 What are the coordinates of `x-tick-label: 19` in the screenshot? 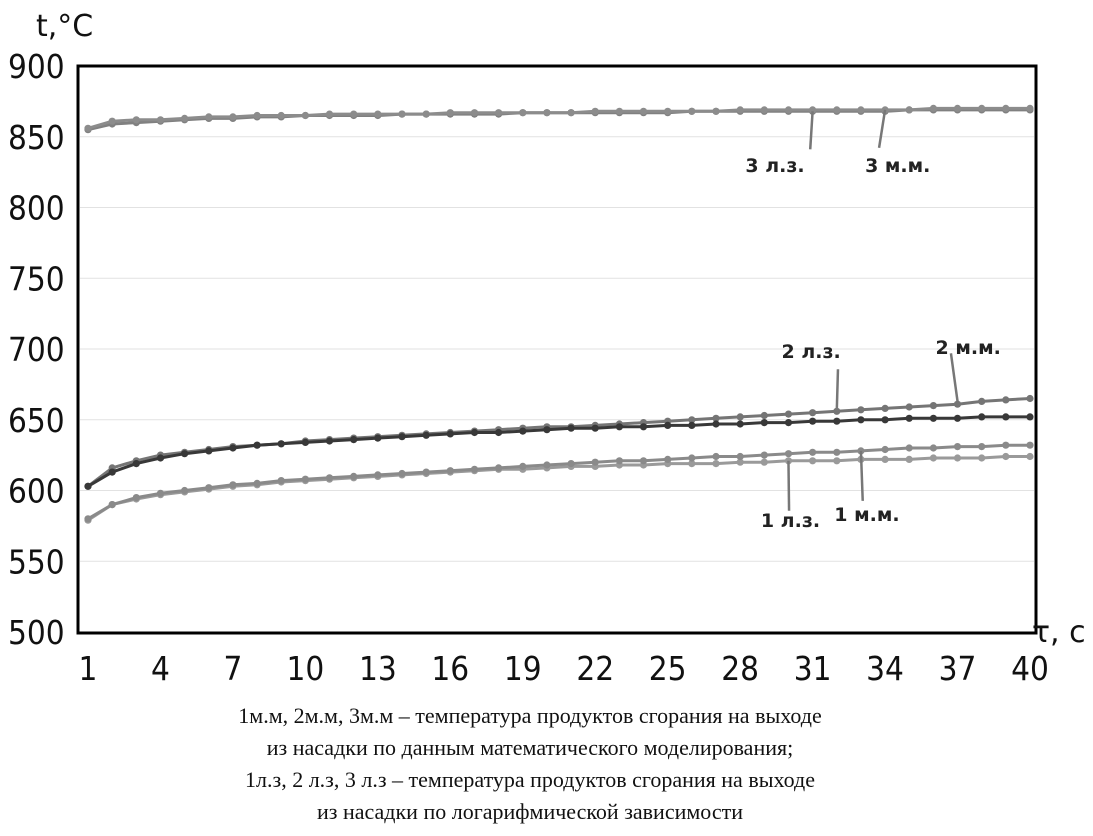 It's located at (523, 668).